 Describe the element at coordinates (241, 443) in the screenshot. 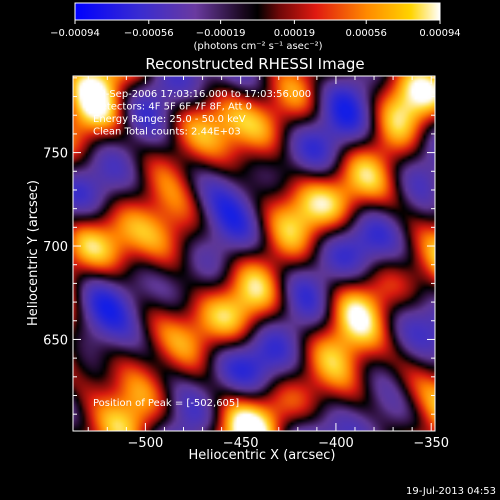

I see `x-tick-label: −450` at that location.